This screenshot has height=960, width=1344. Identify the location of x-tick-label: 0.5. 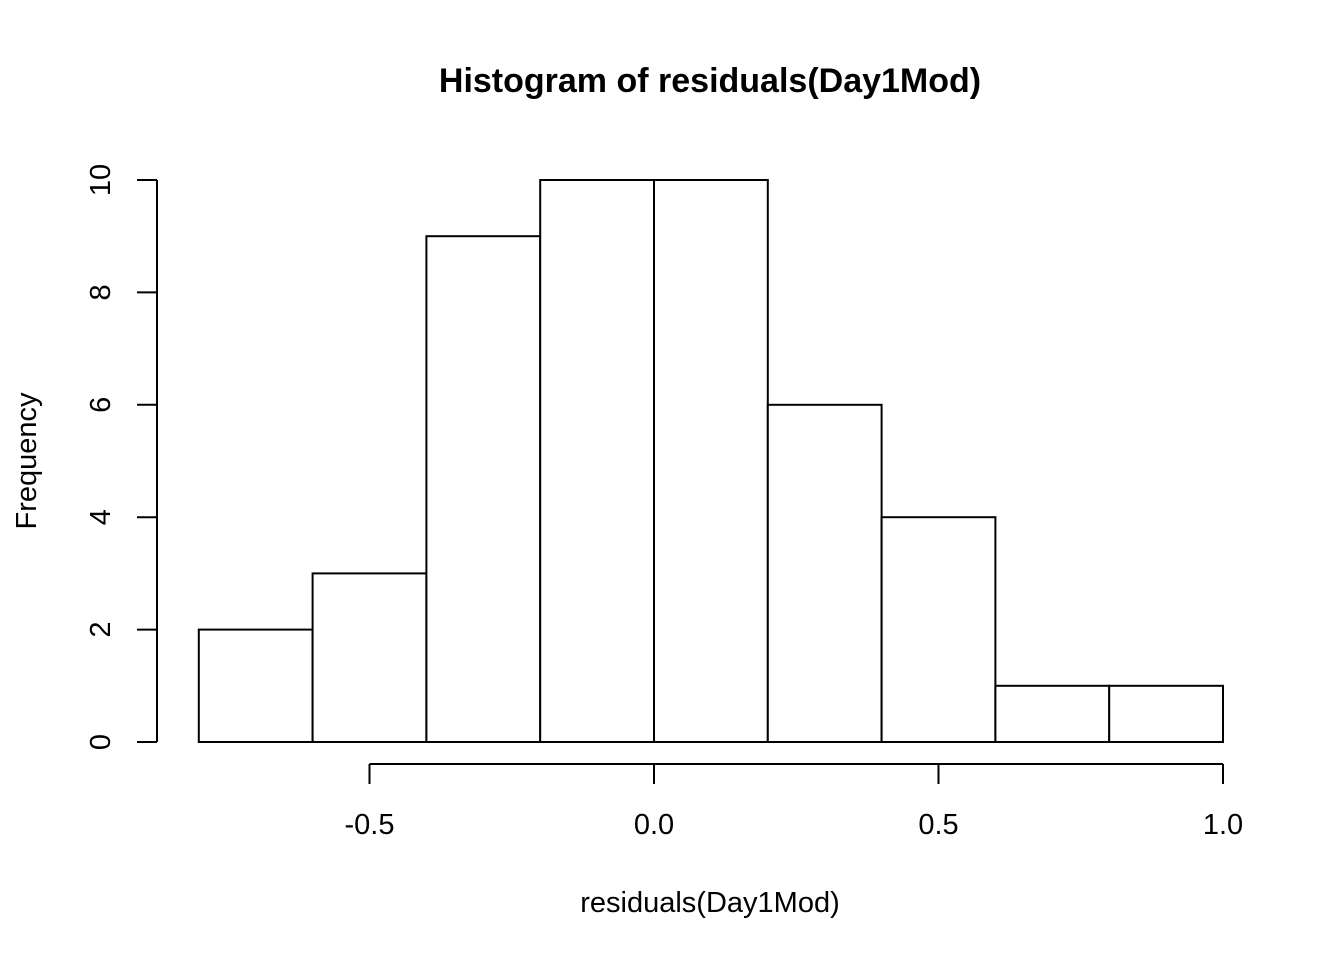
(938, 825).